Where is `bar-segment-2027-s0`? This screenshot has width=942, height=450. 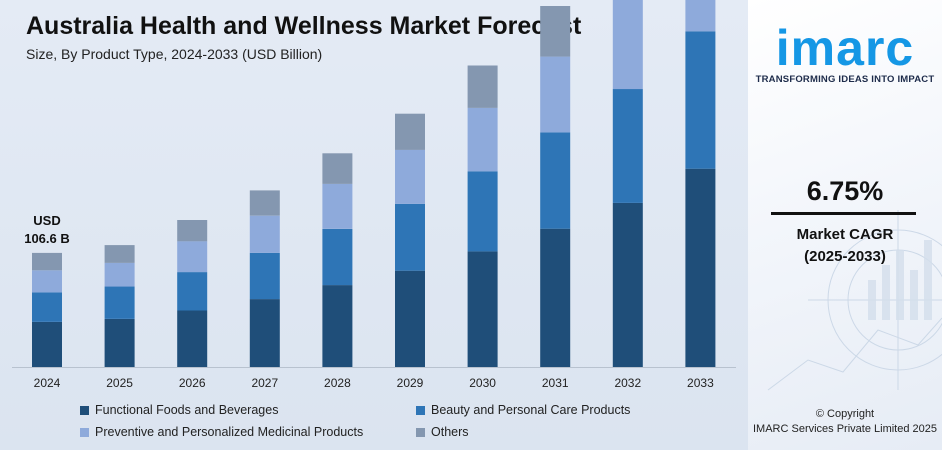
bar-segment-2027-s0 is located at coordinates (264, 333).